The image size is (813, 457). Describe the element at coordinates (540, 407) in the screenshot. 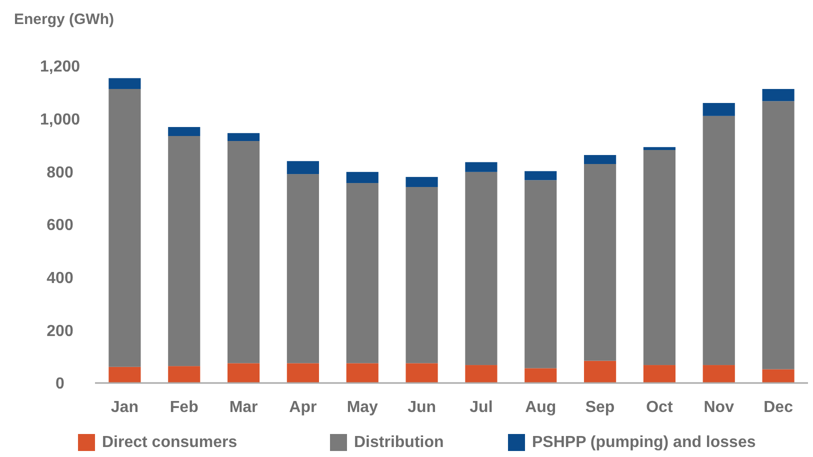

I see `x-tick-label: Aug` at that location.